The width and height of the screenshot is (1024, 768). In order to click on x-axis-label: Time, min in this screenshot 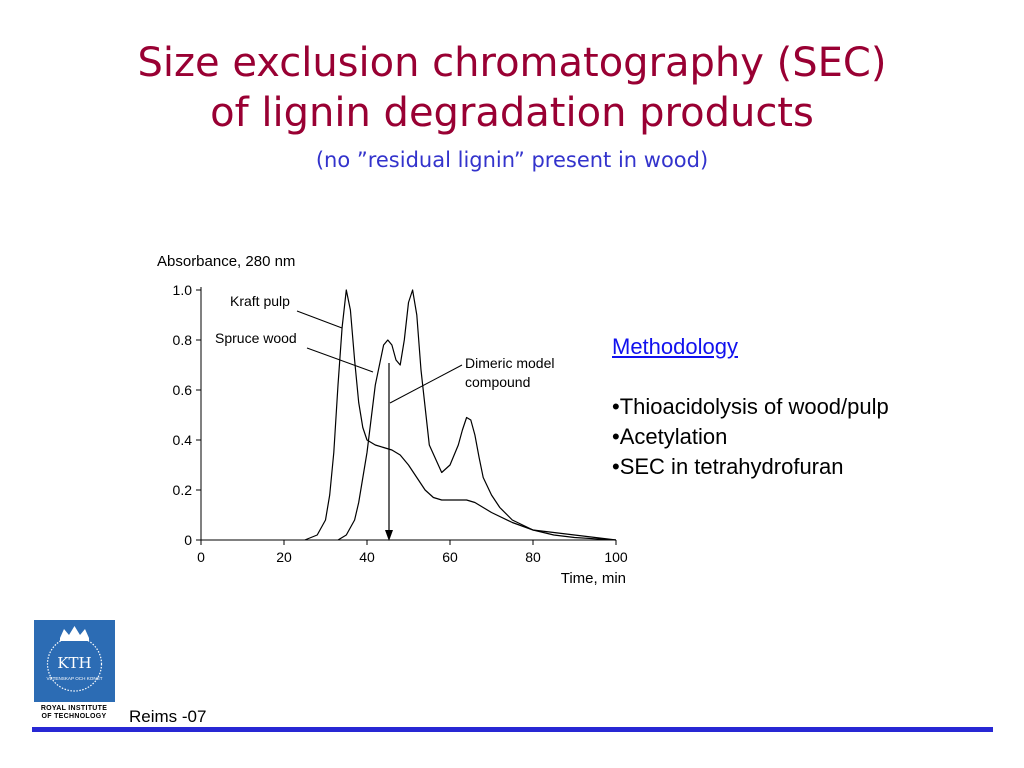, I will do `click(593, 578)`.